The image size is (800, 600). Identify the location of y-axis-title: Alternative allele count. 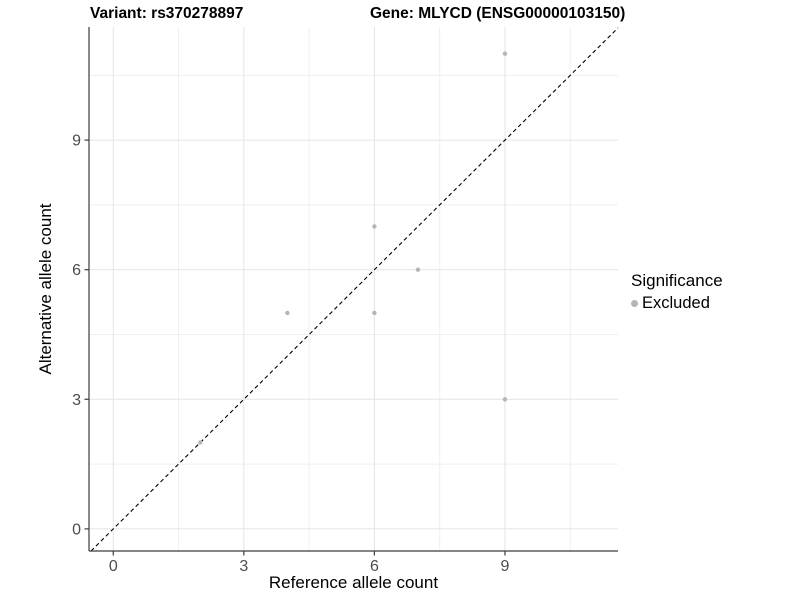
(45, 289).